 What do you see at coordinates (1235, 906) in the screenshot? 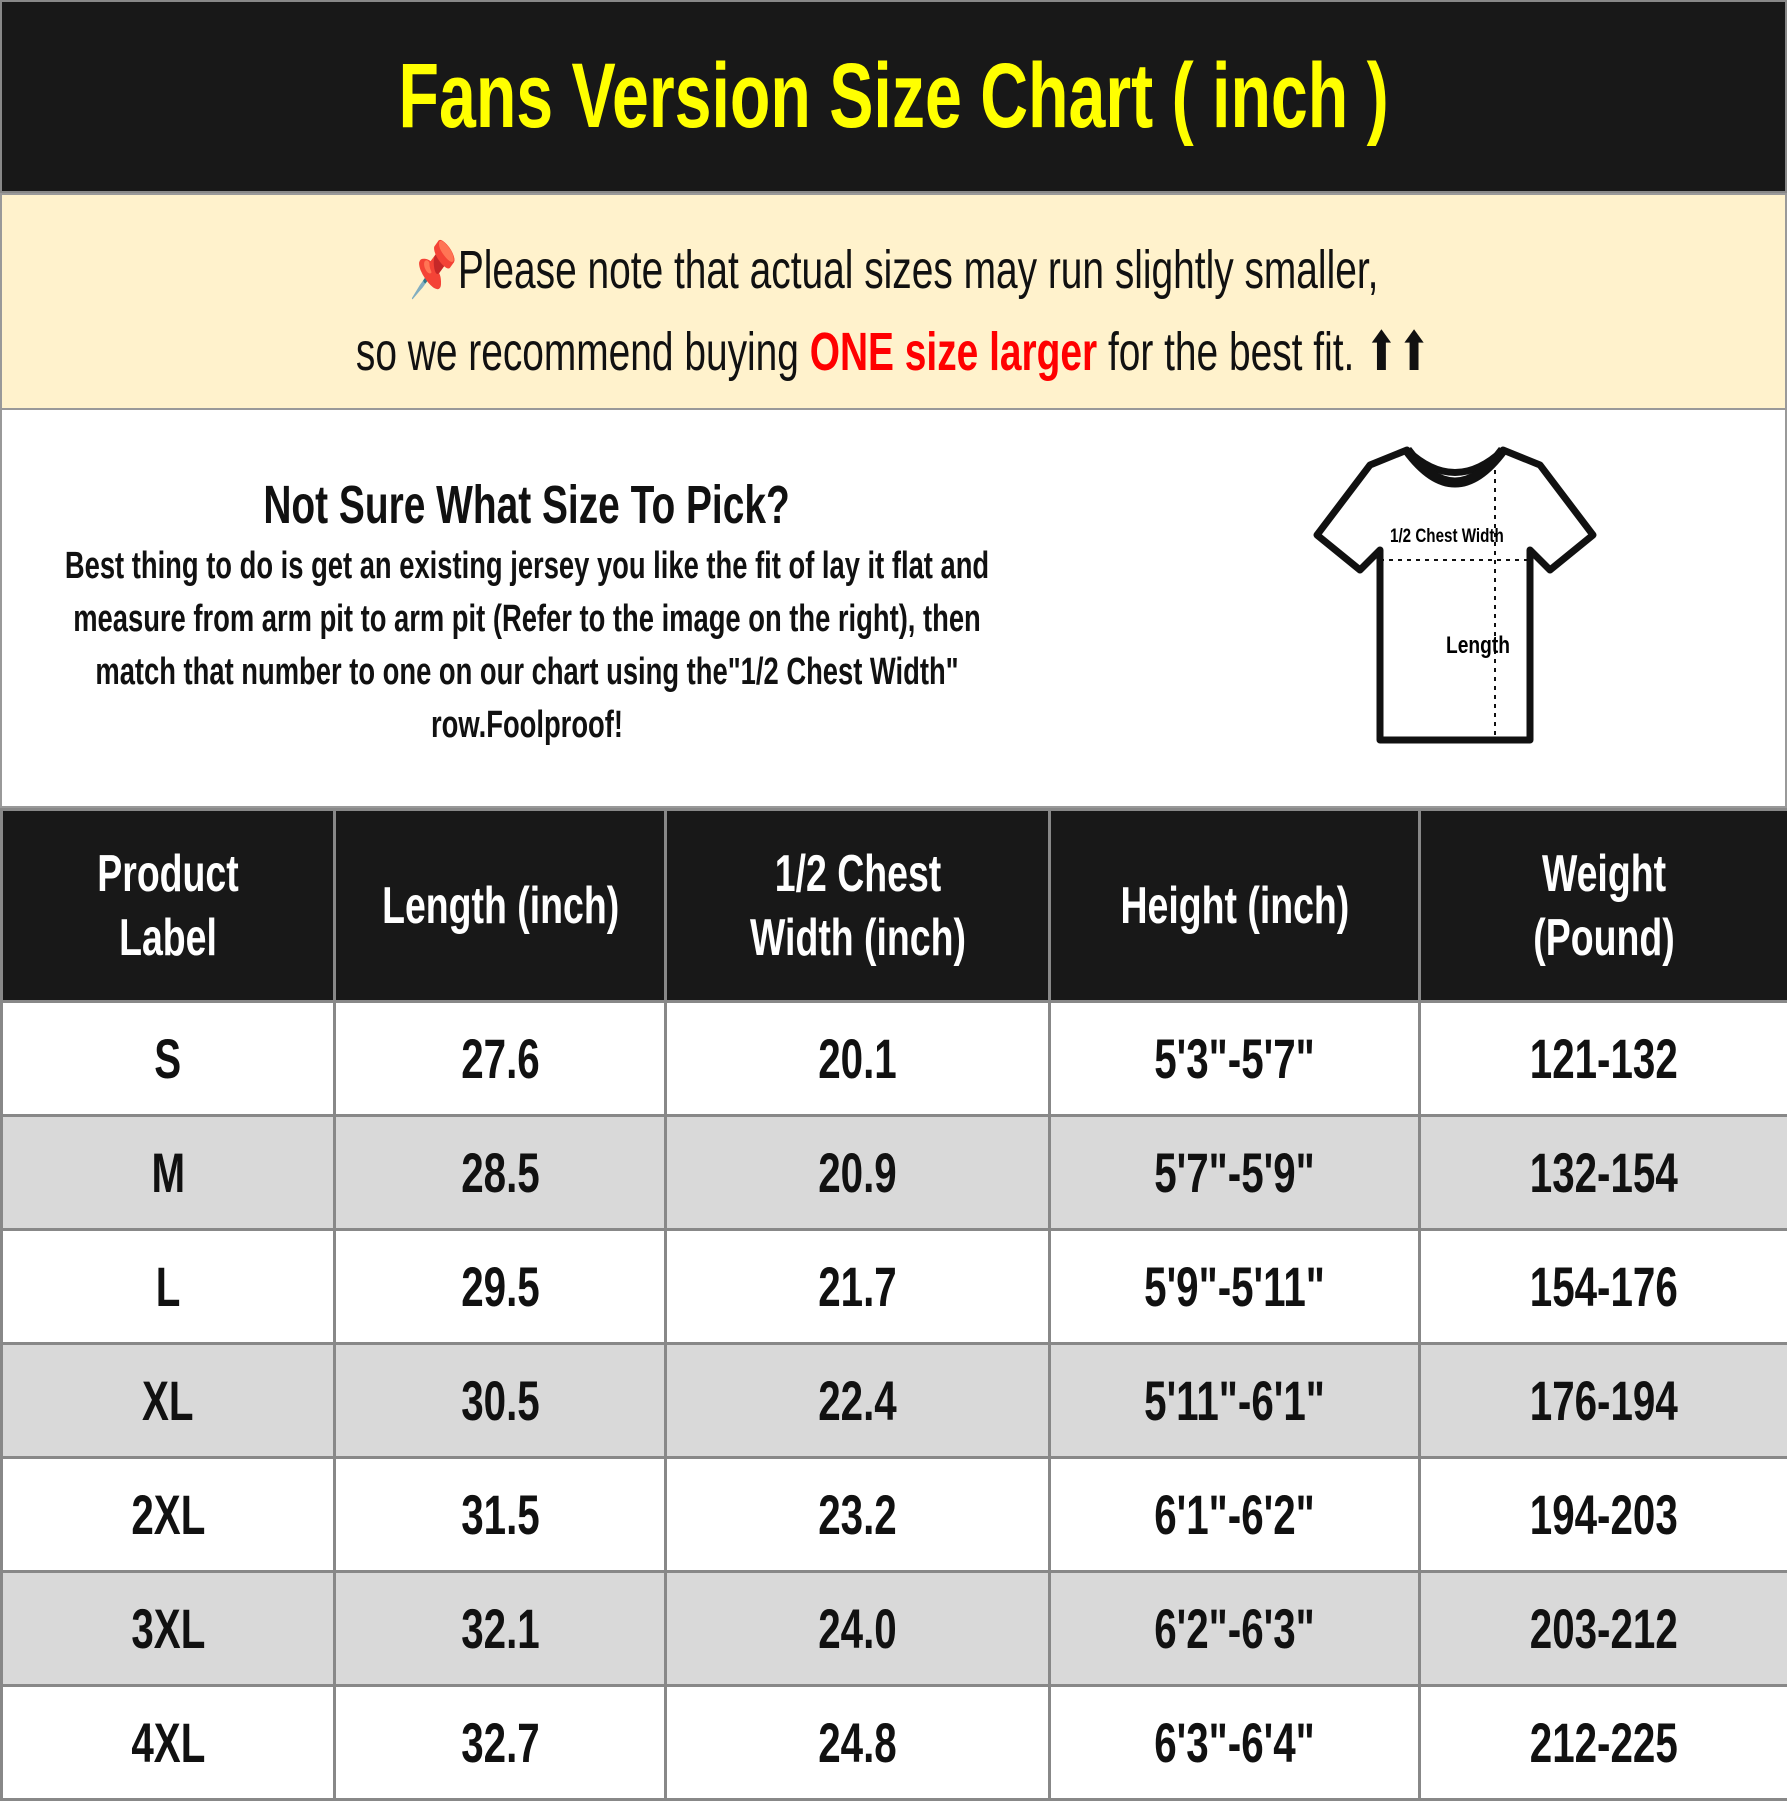
I see `header-height: Height (inch)` at bounding box center [1235, 906].